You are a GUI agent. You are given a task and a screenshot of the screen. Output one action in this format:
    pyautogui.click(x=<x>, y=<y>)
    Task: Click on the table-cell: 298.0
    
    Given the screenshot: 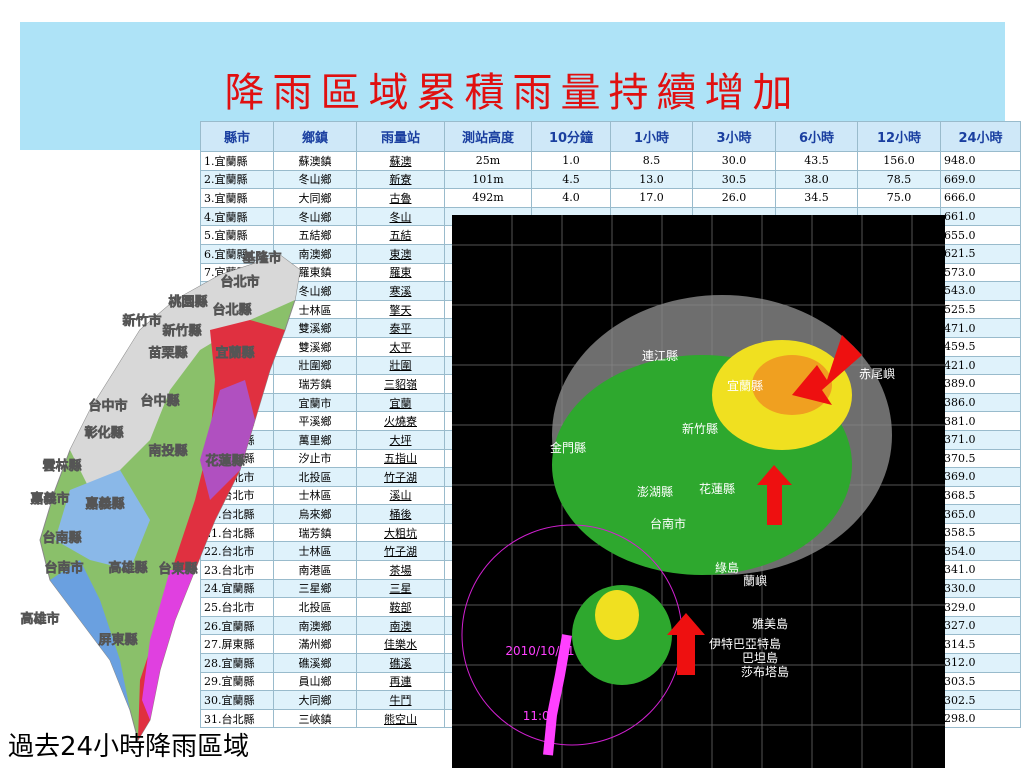 What is the action you would take?
    pyautogui.click(x=980, y=718)
    